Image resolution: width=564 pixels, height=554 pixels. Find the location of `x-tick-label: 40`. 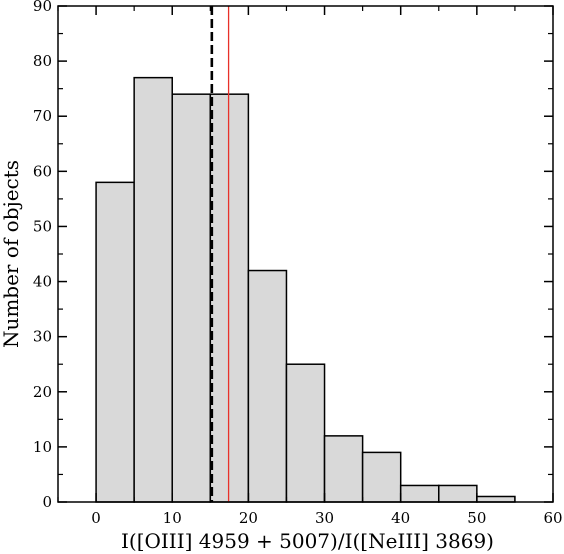

x-tick-label: 40 is located at coordinates (400, 518).